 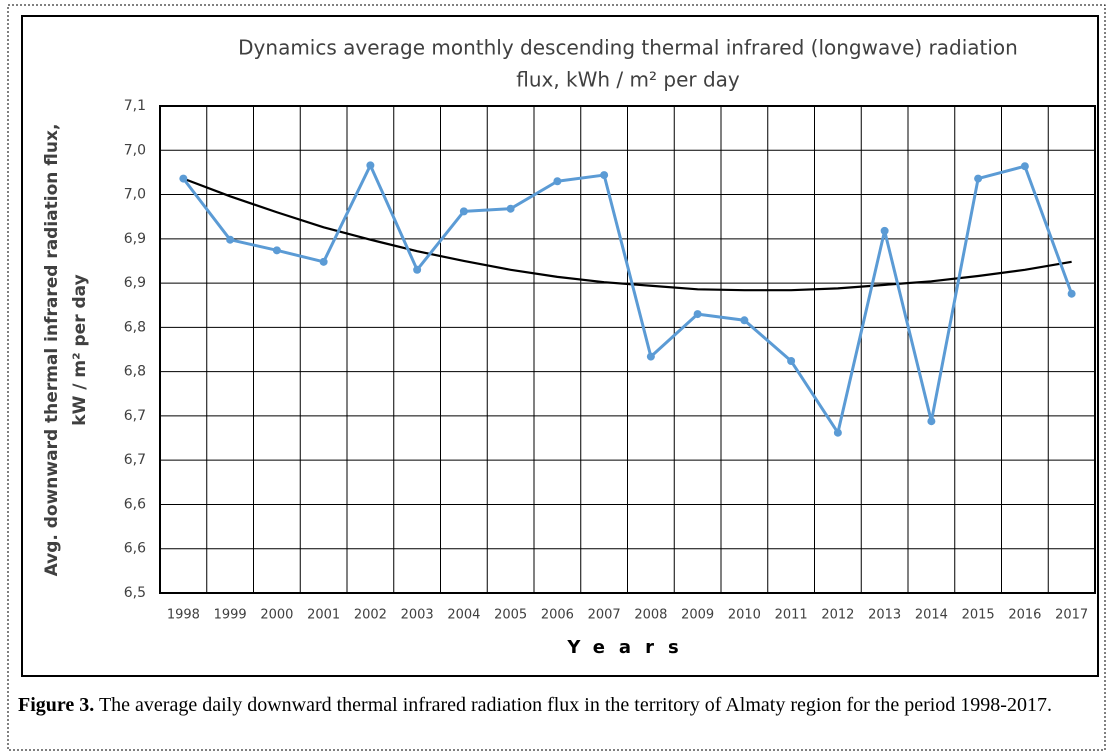 I want to click on x-tick-label: 2006, so click(x=557, y=615).